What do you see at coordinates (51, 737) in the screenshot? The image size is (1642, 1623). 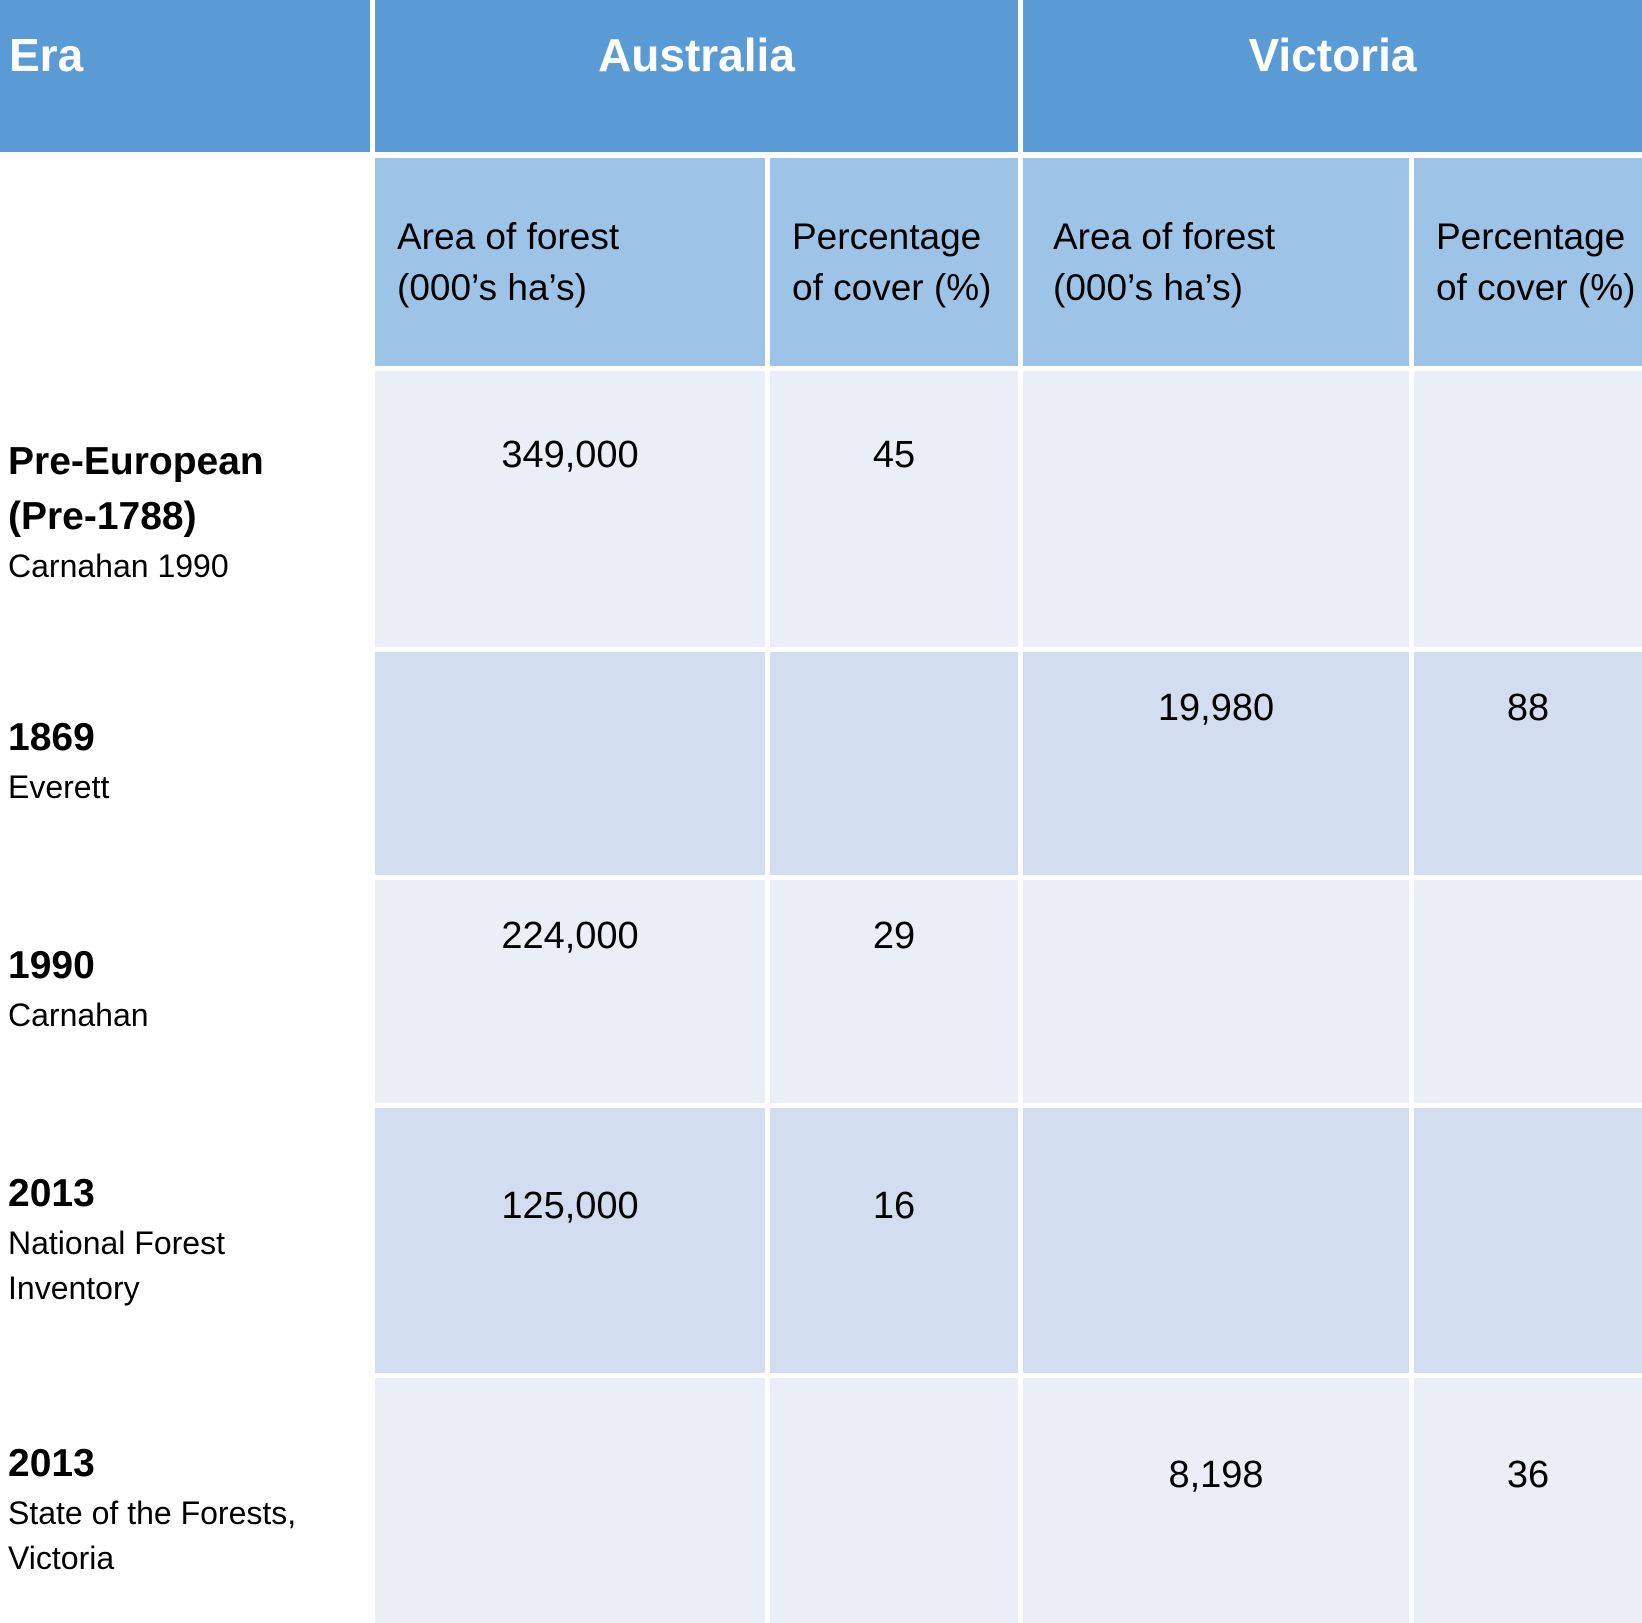 I see `era-label: 1869` at bounding box center [51, 737].